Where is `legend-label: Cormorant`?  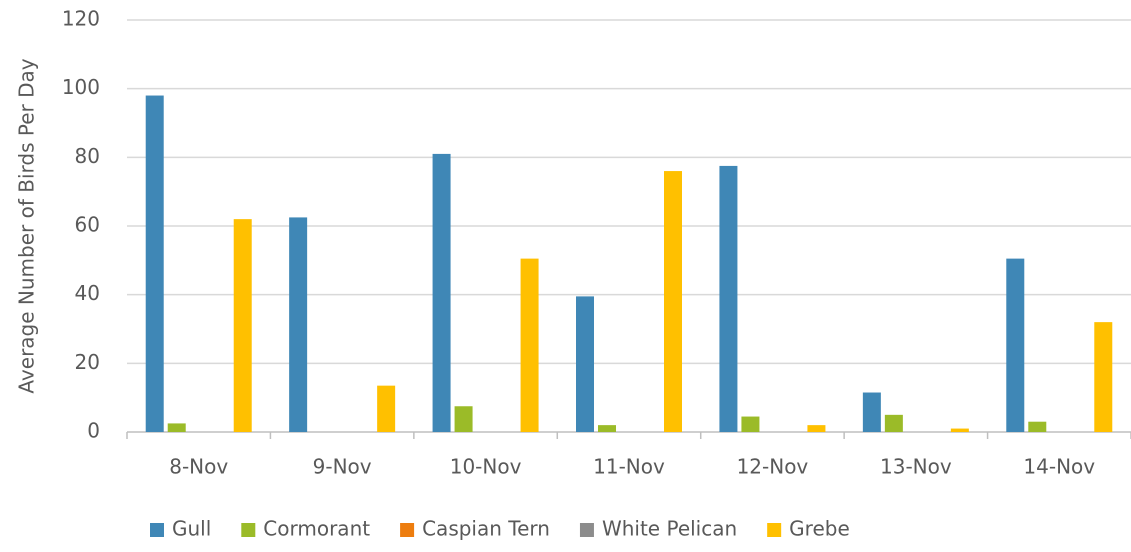 legend-label: Cormorant is located at coordinates (316, 529).